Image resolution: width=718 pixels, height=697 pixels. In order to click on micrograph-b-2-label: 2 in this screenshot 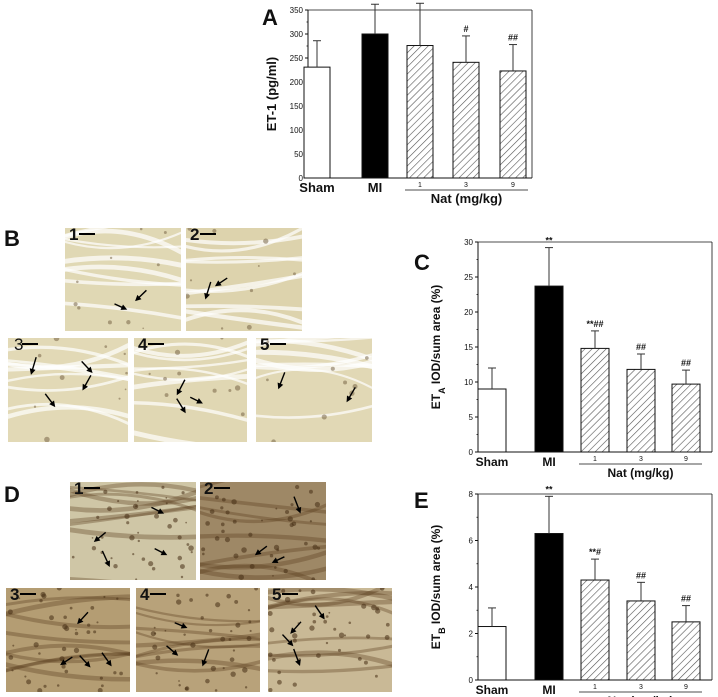, I will do `click(195, 236)`.